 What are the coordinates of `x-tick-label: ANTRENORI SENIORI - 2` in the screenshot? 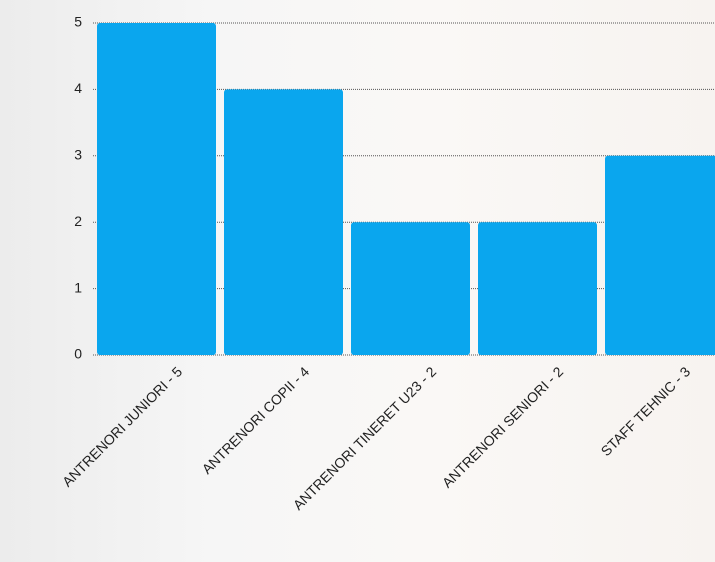 It's located at (503, 427).